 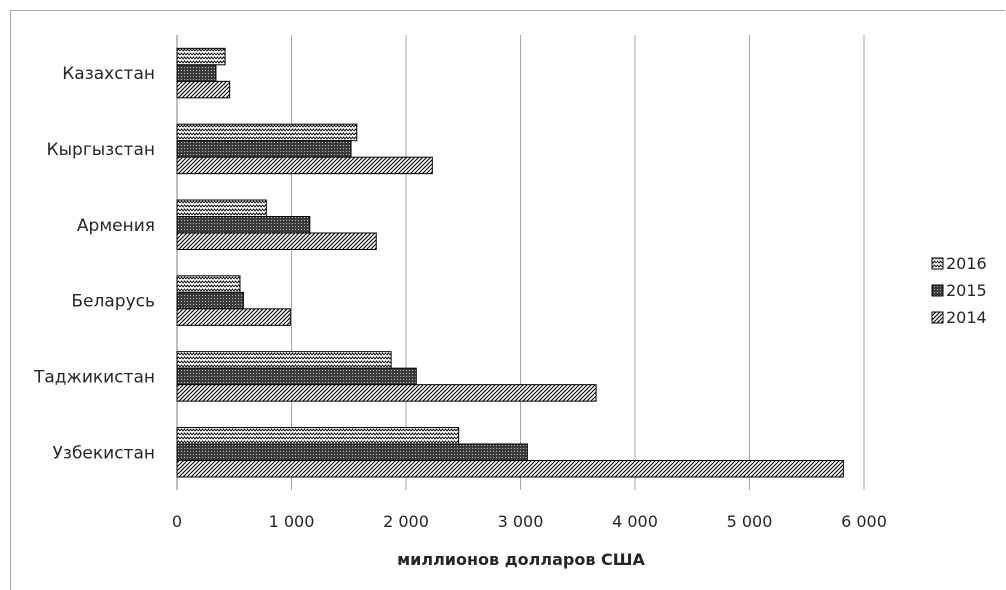 What do you see at coordinates (521, 559) in the screenshot?
I see `x-axis-title: миллионов долларов США` at bounding box center [521, 559].